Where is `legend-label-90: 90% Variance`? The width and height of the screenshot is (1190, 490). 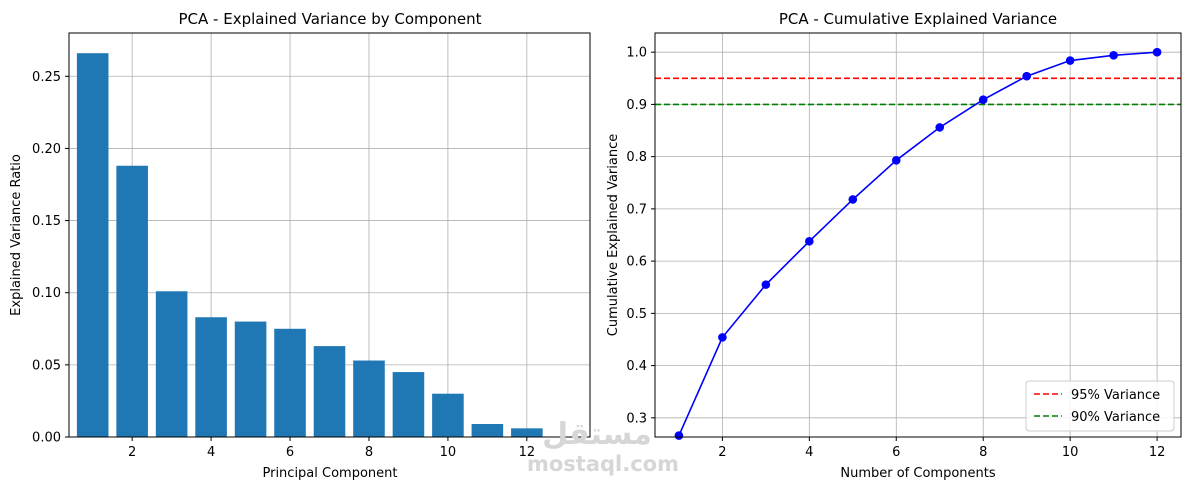
legend-label-90: 90% Variance is located at coordinates (1115, 417).